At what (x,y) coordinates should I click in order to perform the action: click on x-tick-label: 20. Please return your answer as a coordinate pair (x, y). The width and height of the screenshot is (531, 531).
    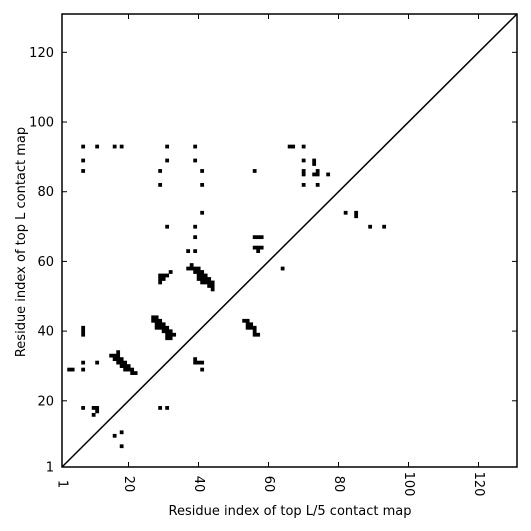
    Looking at the image, I should click on (128, 484).